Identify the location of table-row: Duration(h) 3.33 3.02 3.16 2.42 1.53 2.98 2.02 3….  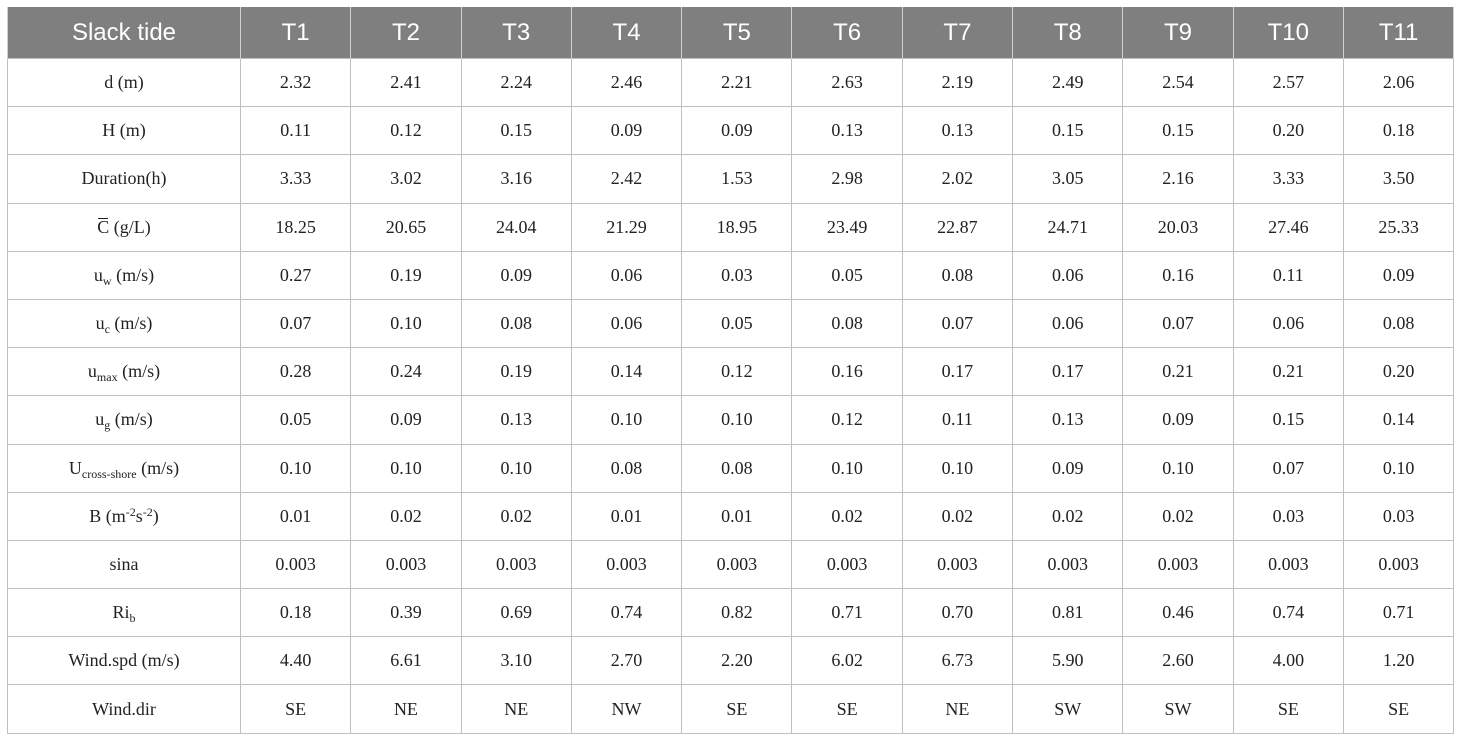
(731, 179).